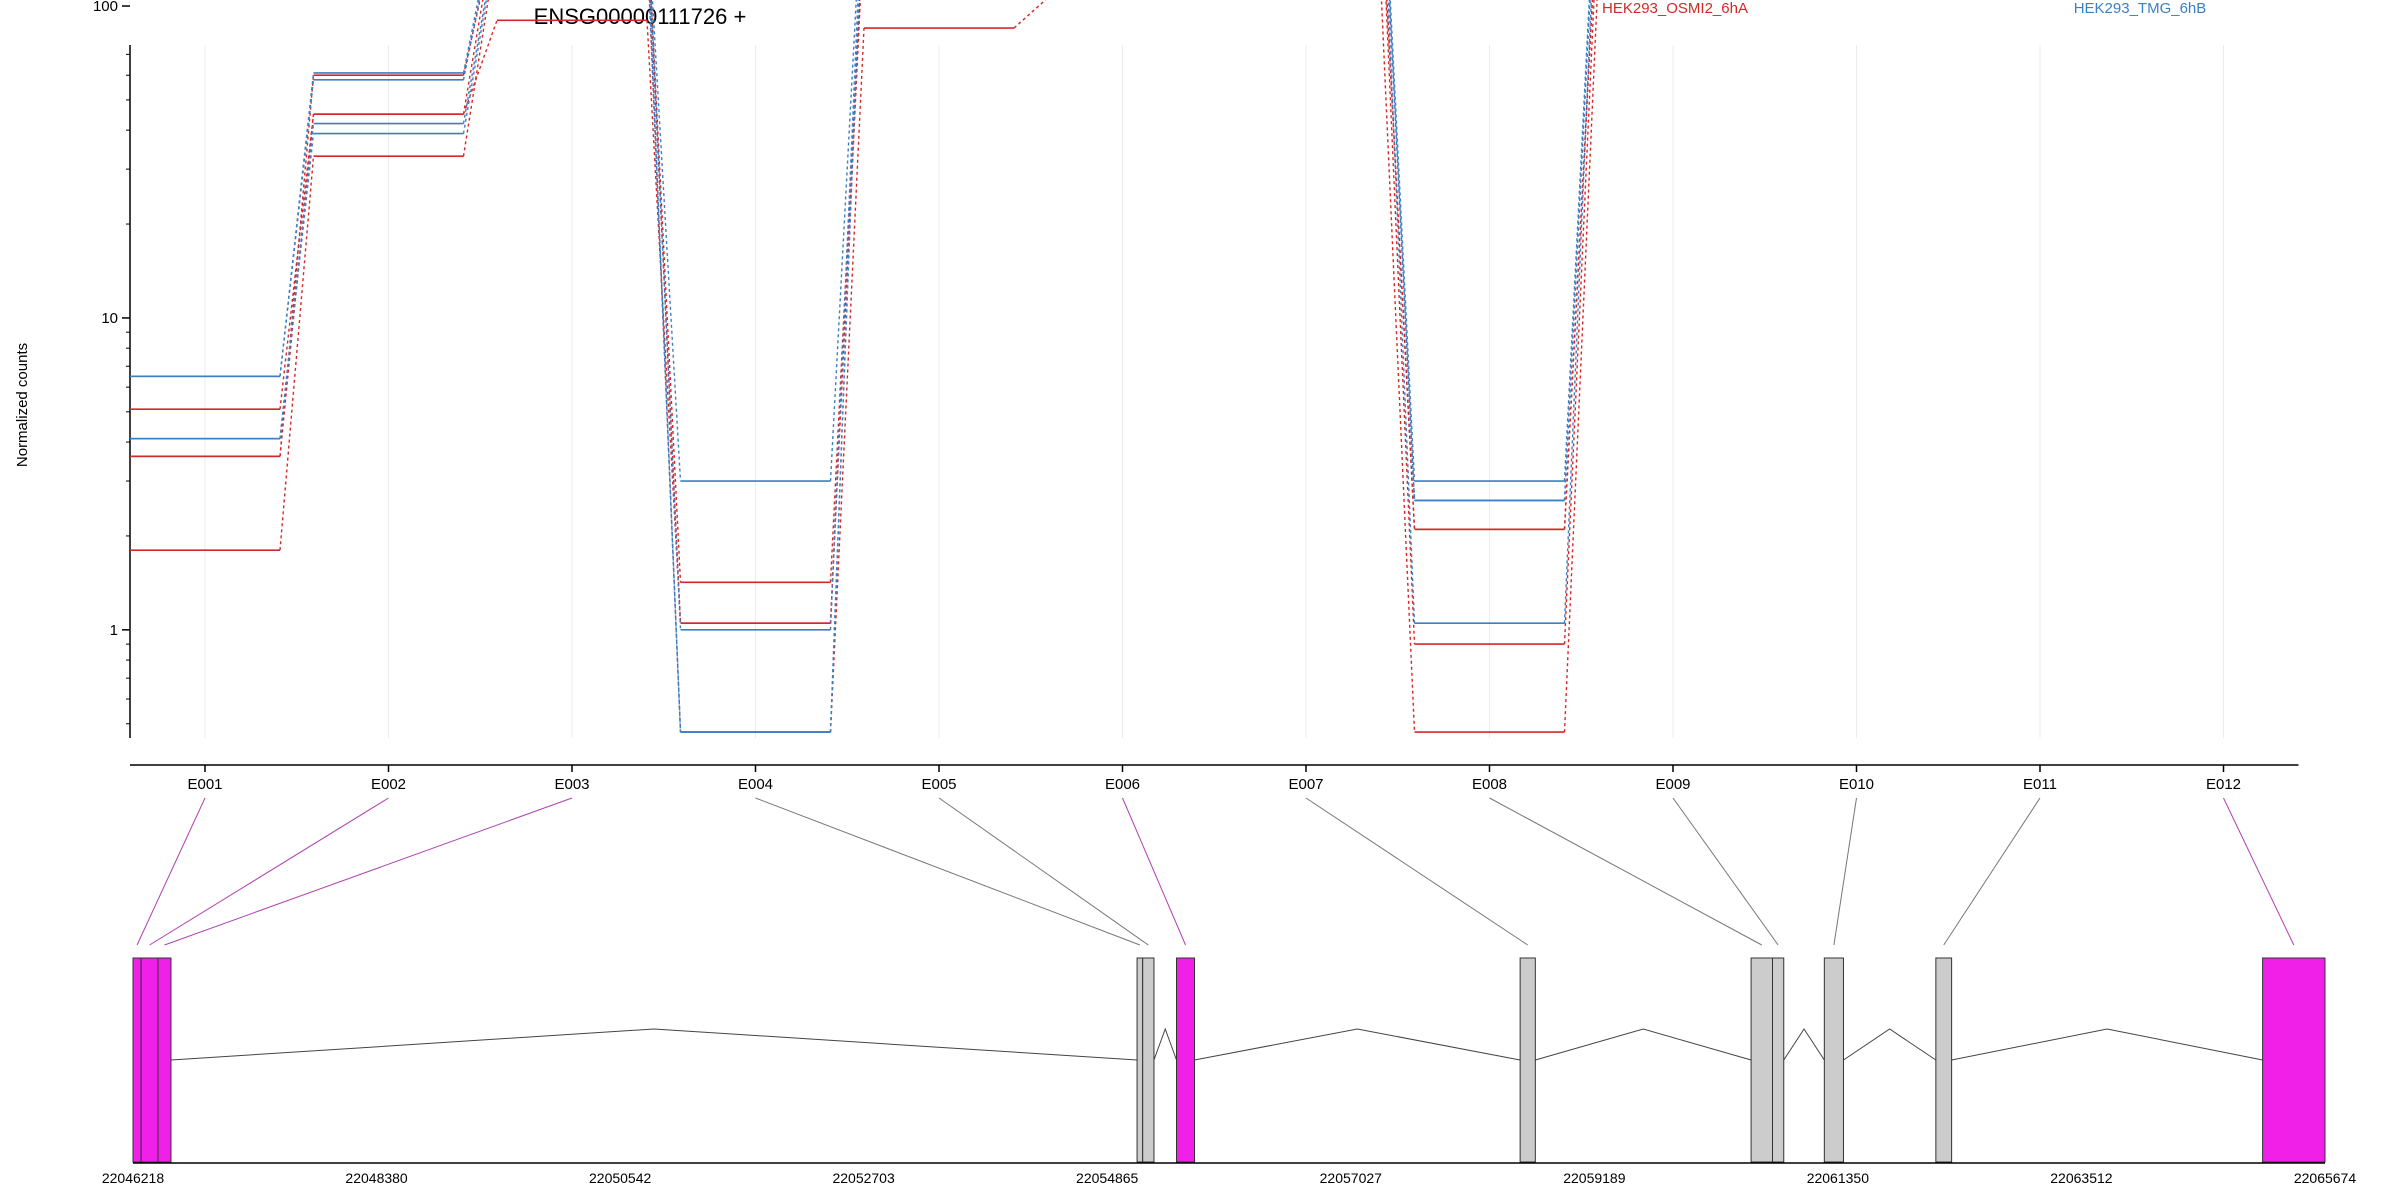 This screenshot has width=2400, height=1200. I want to click on exon-box-e005, so click(1148, 1060).